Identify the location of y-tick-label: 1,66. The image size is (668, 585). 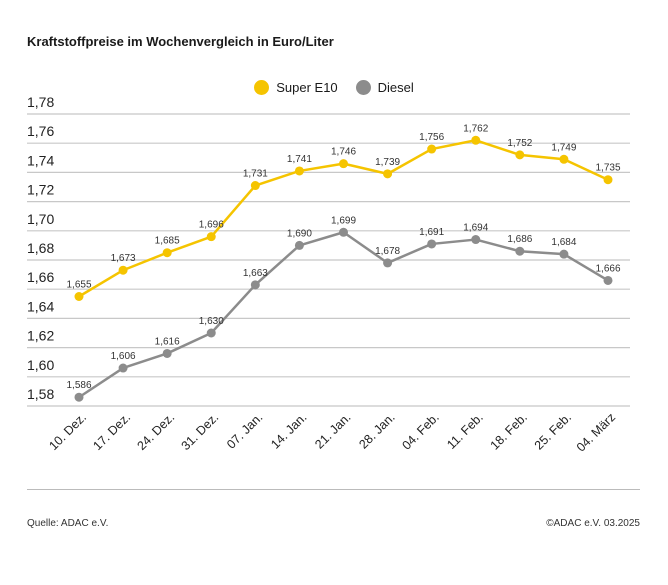
(40, 277).